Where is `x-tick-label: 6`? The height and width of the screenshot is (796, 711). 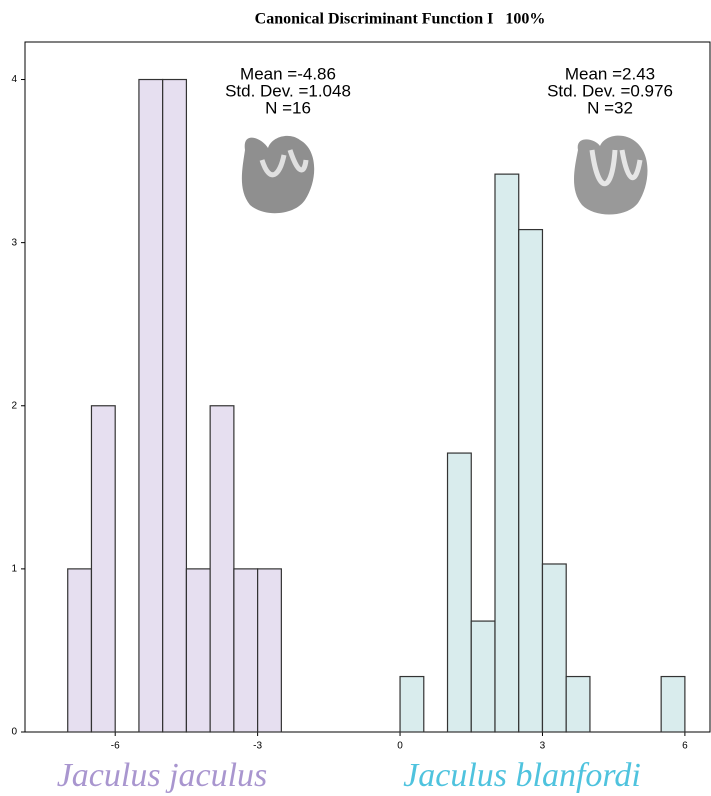 x-tick-label: 6 is located at coordinates (685, 746).